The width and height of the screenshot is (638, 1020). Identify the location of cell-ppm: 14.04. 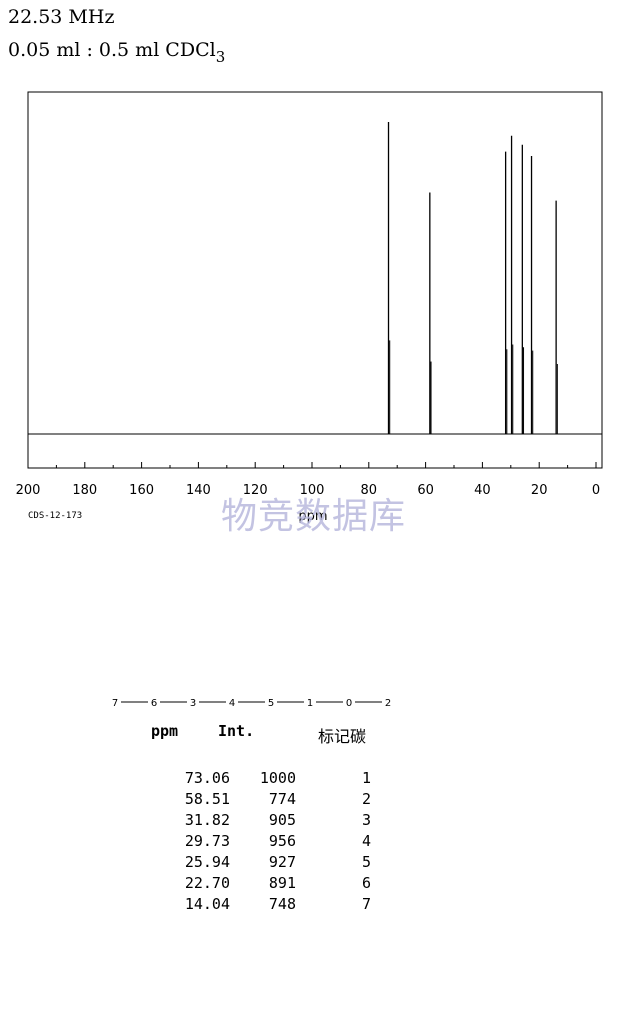
(207, 904).